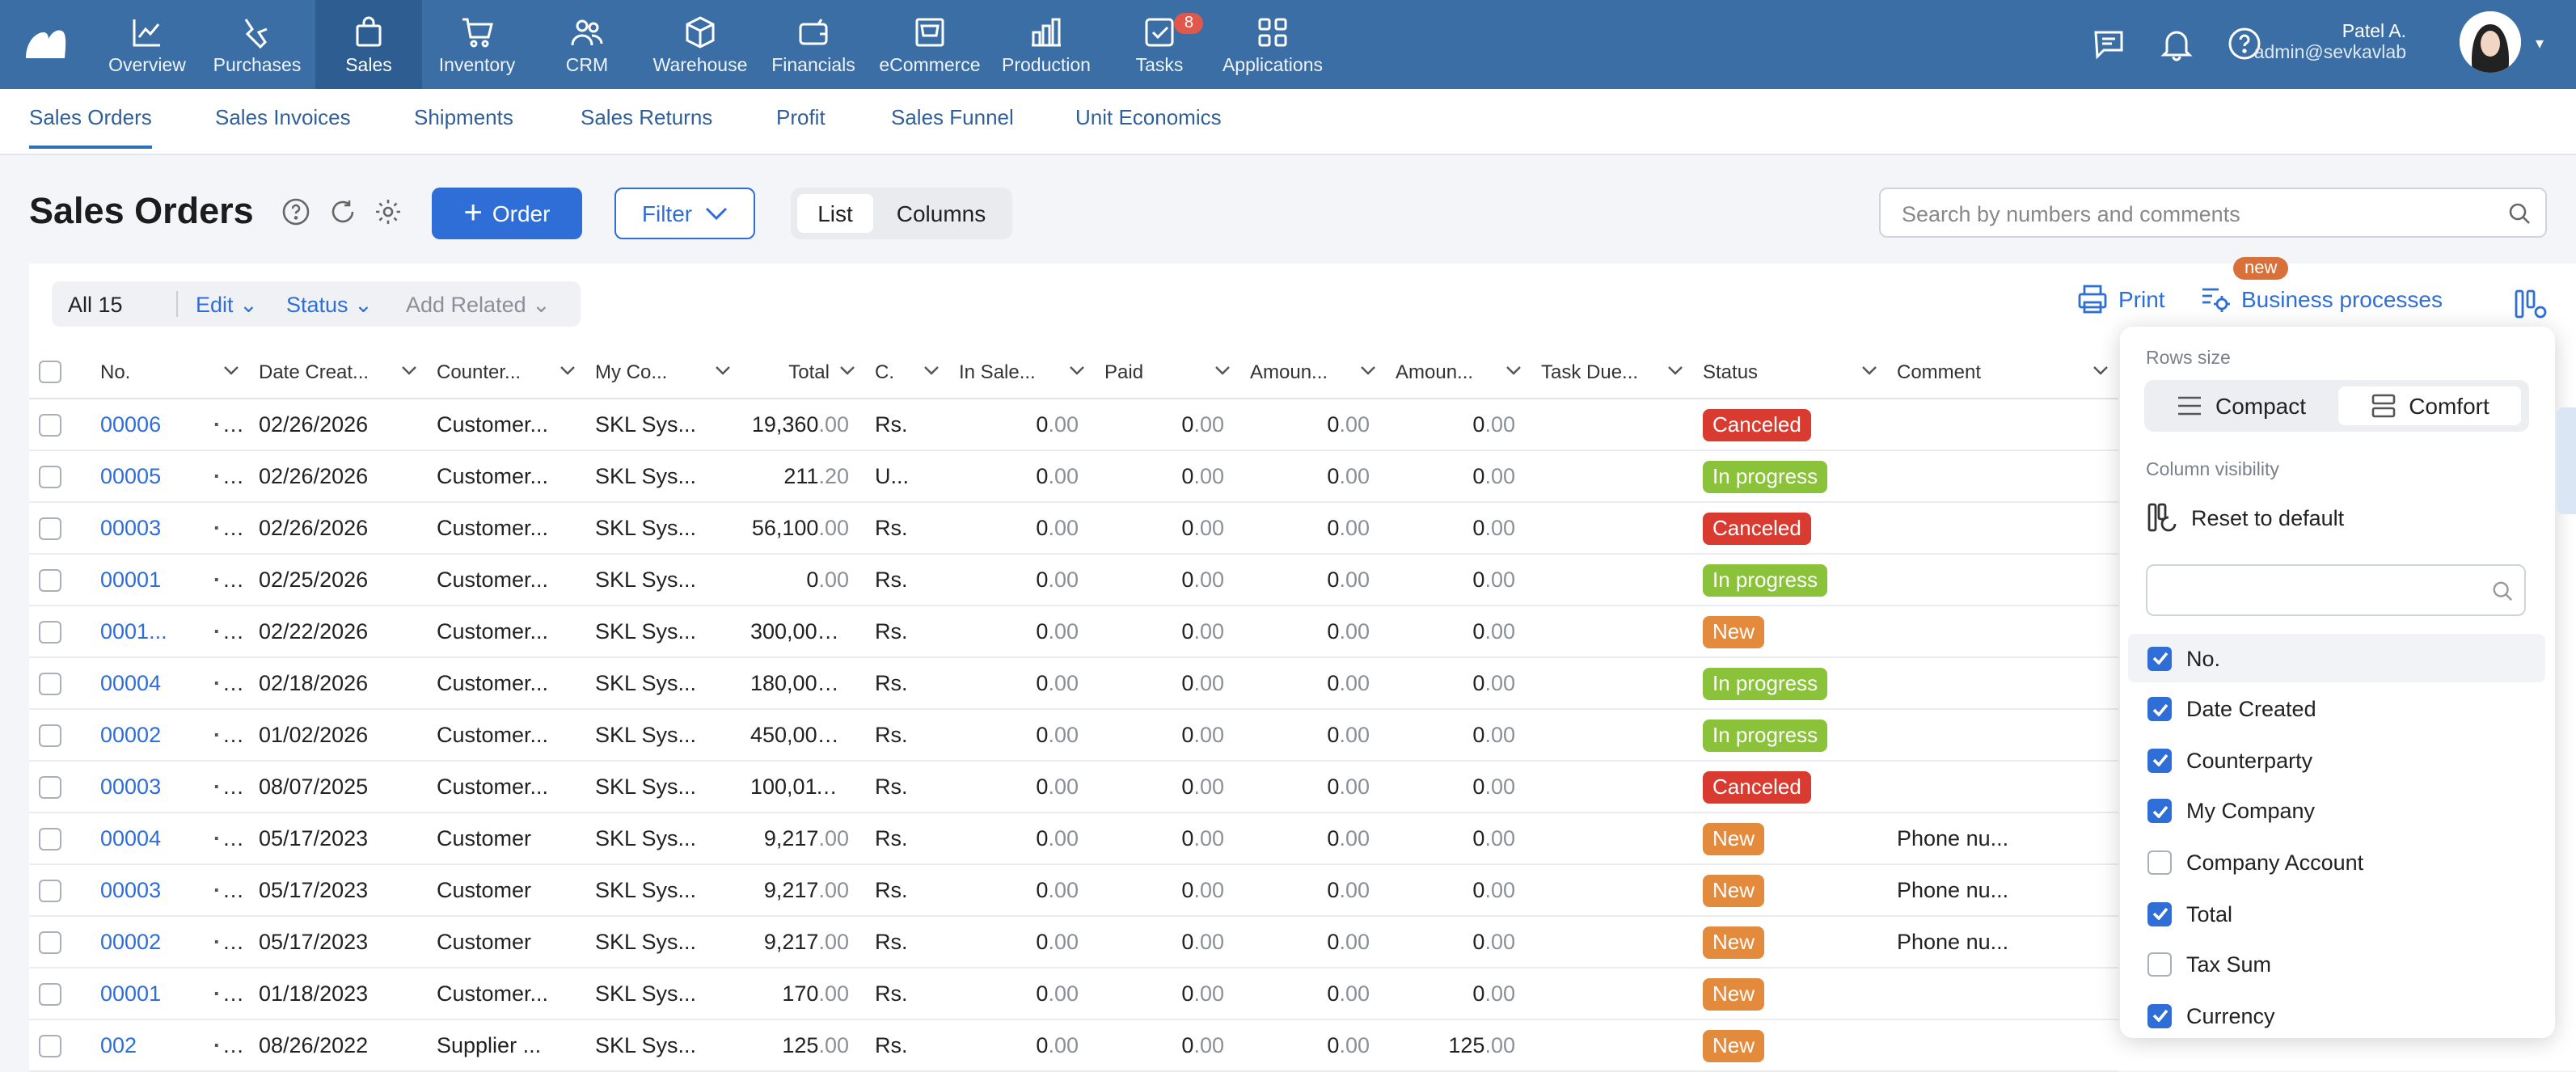 The image size is (2576, 1072). Describe the element at coordinates (2336, 658) in the screenshot. I see `column-visibility-item: No.` at that location.